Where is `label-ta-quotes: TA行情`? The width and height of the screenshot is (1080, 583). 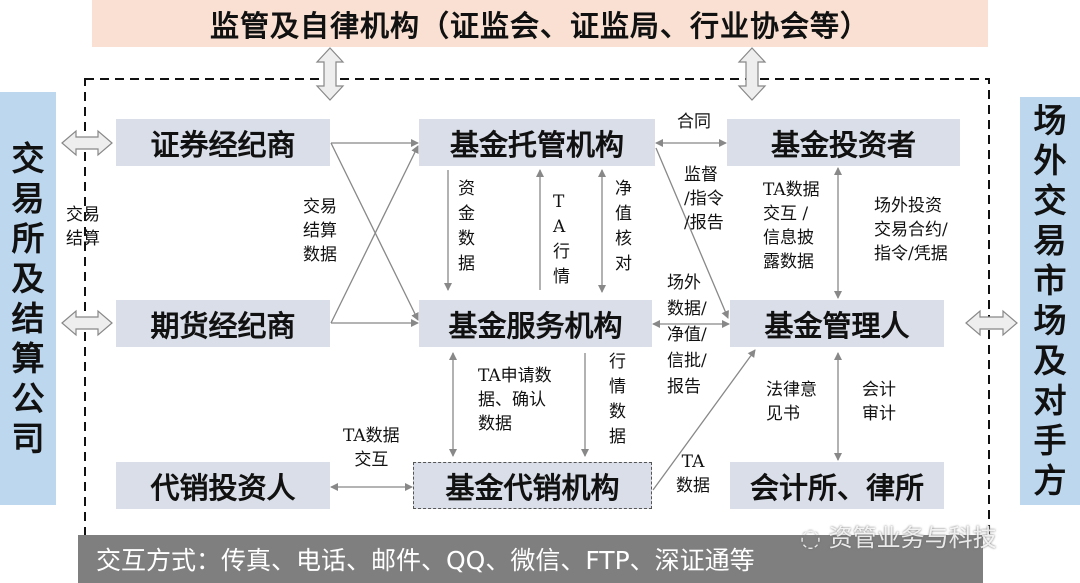
label-ta-quotes: TA行情 is located at coordinates (561, 239).